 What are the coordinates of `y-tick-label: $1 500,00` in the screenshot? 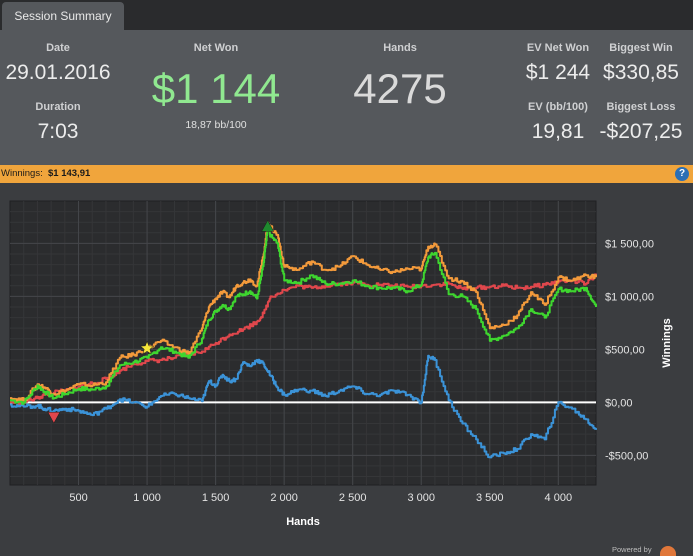 It's located at (629, 244).